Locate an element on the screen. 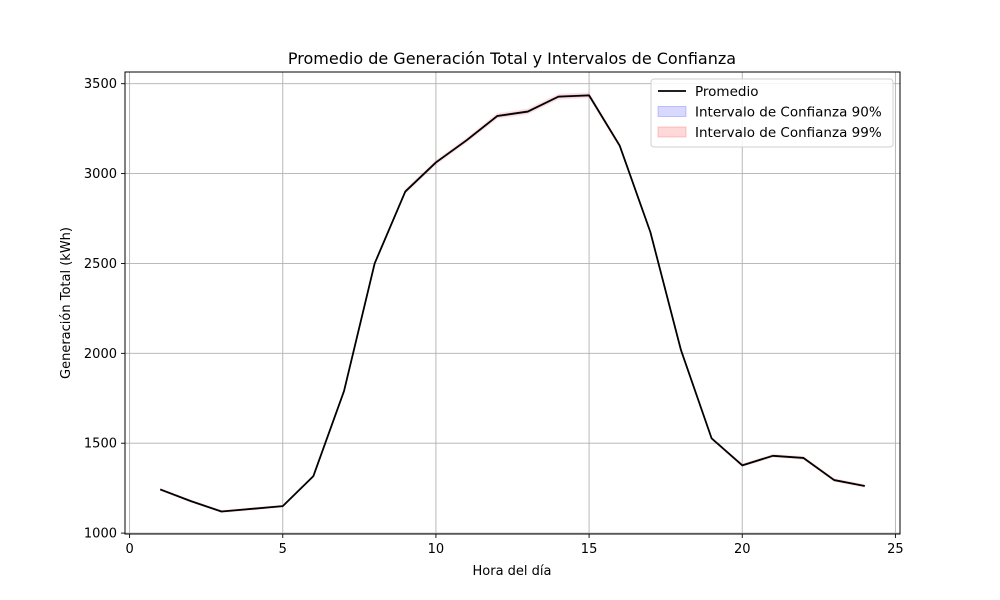  legend-label: Intervalo de Confianza 90% is located at coordinates (788, 113).